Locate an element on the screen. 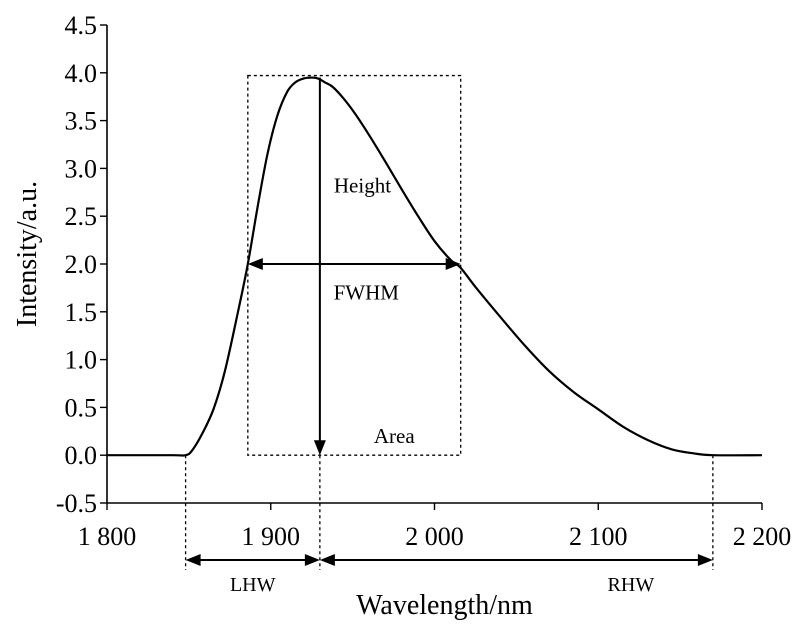  y-tick-label: 2.5 is located at coordinates (81, 216).